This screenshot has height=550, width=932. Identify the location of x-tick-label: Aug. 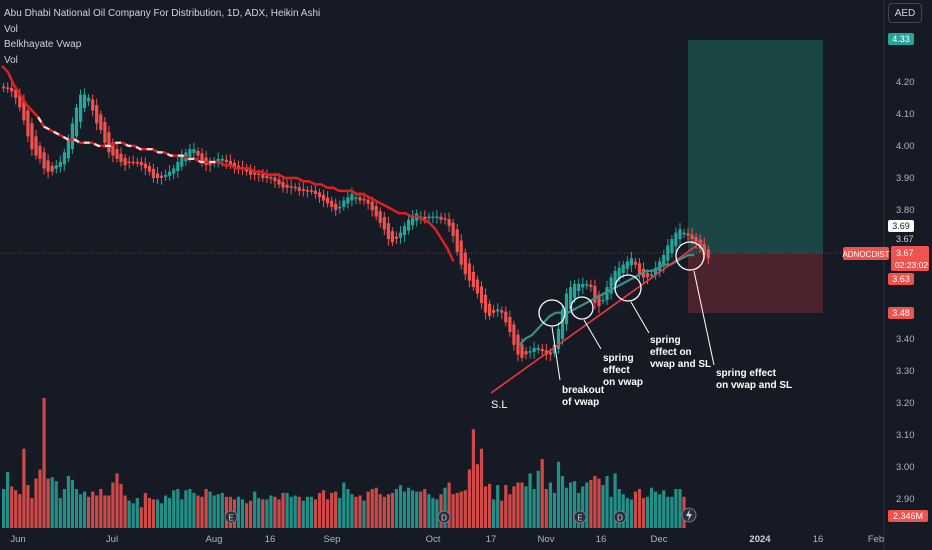
(214, 539).